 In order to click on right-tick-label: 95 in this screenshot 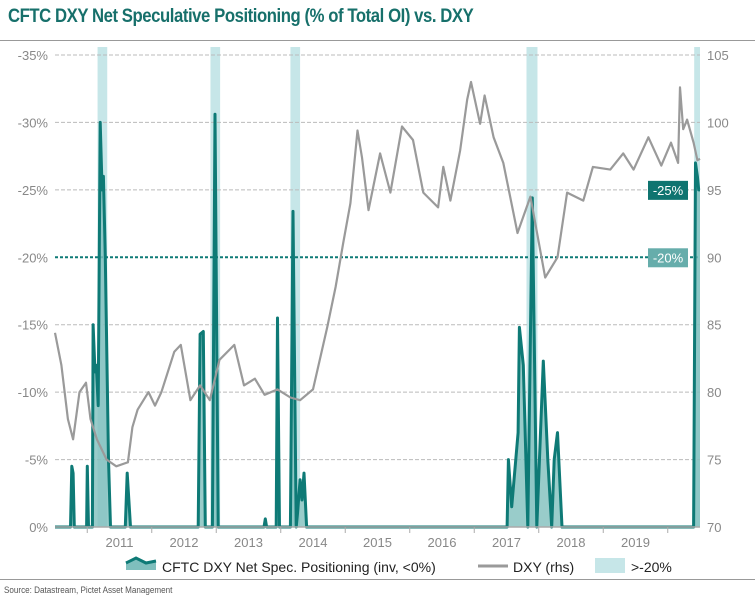, I will do `click(714, 190)`.